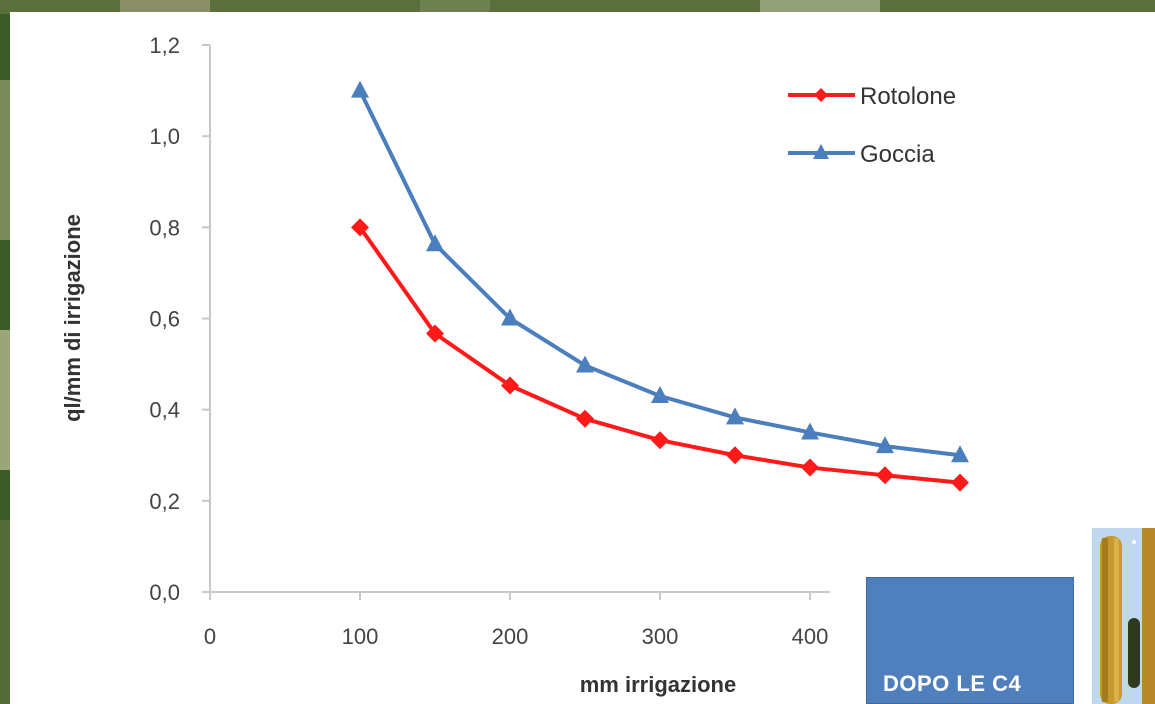 Image resolution: width=1155 pixels, height=704 pixels. I want to click on y-tick-label: 0,0, so click(164, 592).